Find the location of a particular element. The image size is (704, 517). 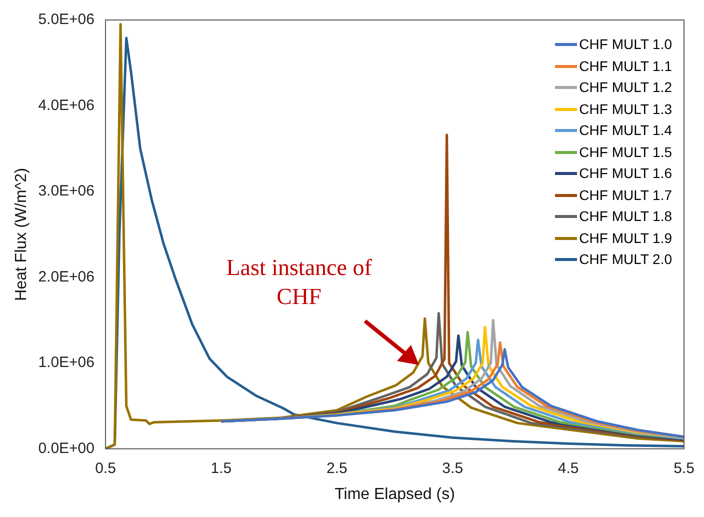

x-tick-label: 5.5 is located at coordinates (684, 468).